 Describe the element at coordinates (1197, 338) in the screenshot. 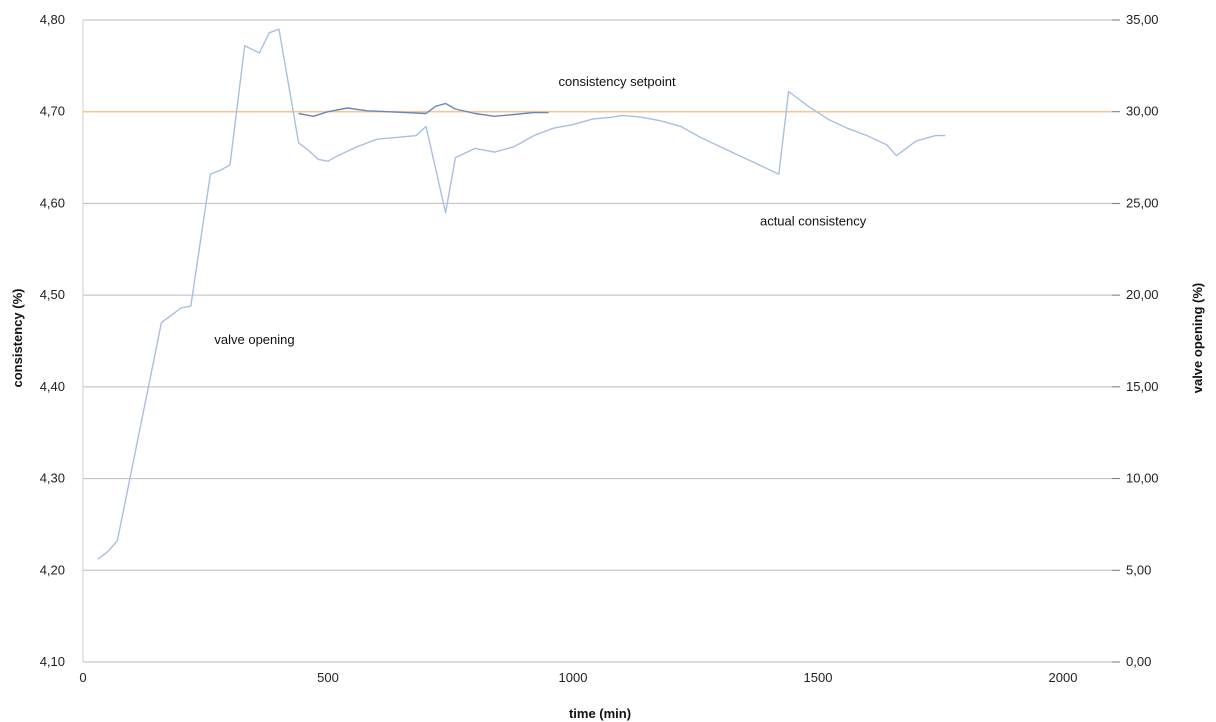

I see `y2-axis-title: valve opening (%)` at that location.